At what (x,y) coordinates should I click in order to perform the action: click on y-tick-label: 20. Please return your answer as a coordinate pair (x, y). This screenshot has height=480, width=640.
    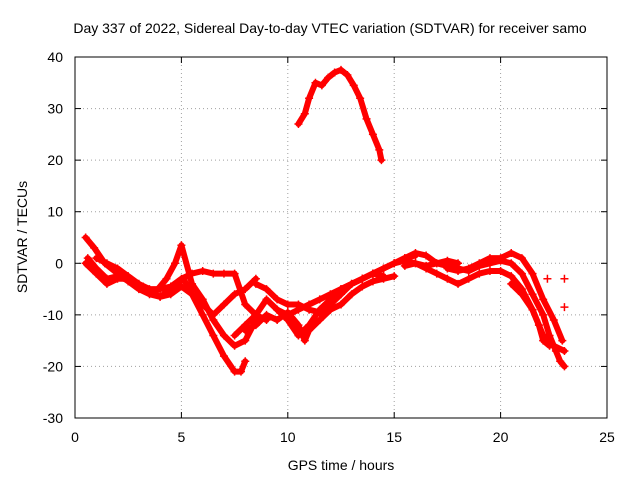
    Looking at the image, I should click on (55, 160).